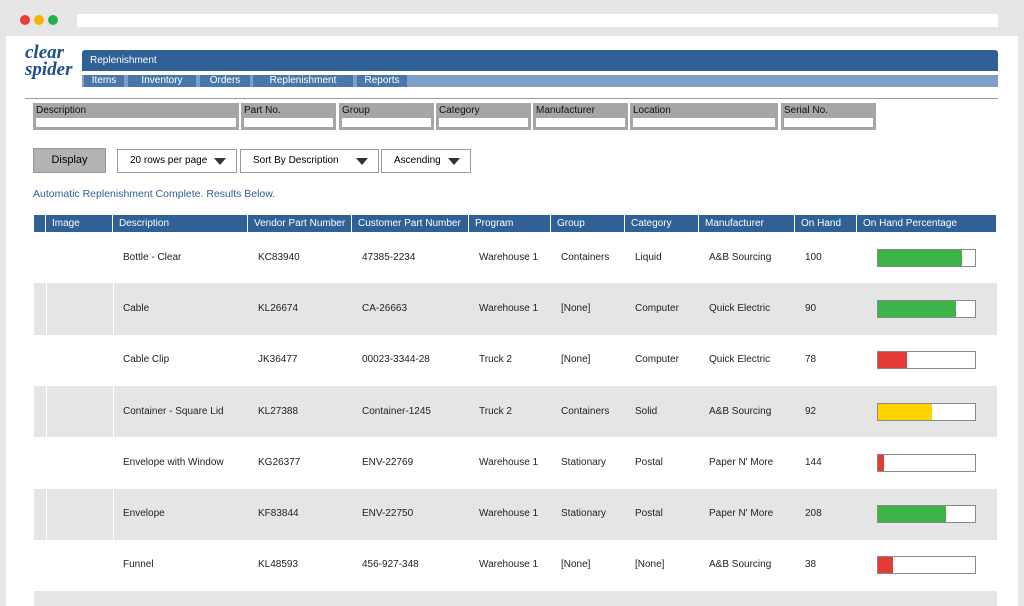 This screenshot has width=1024, height=606. What do you see at coordinates (540, 60) in the screenshot?
I see `header-bar: Replenishment` at bounding box center [540, 60].